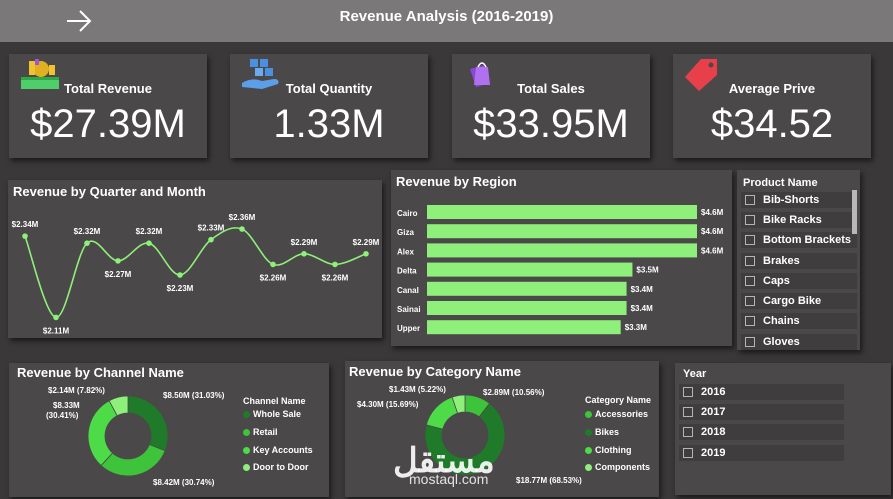  Describe the element at coordinates (446, 16) in the screenshot. I see `page-title: Revenue Analysis (2016-2019)` at that location.